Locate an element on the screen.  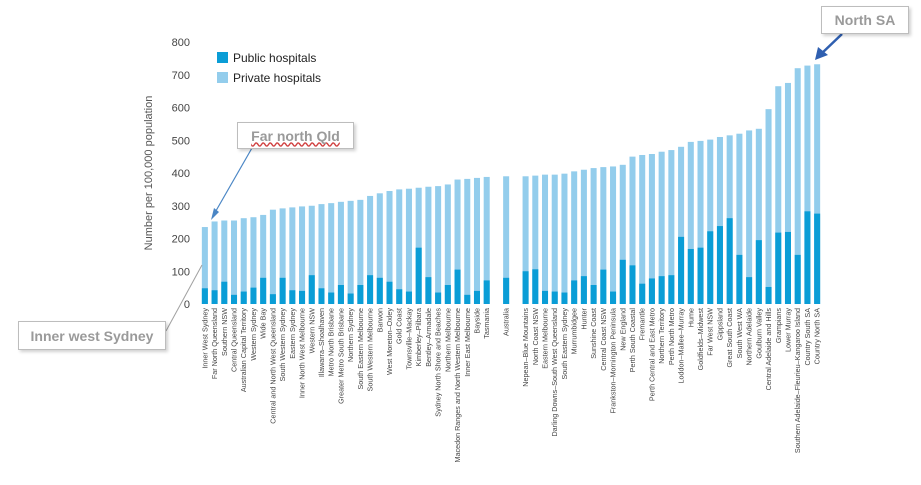
x-tick-label: Southern NSW is located at coordinates (224, 332).